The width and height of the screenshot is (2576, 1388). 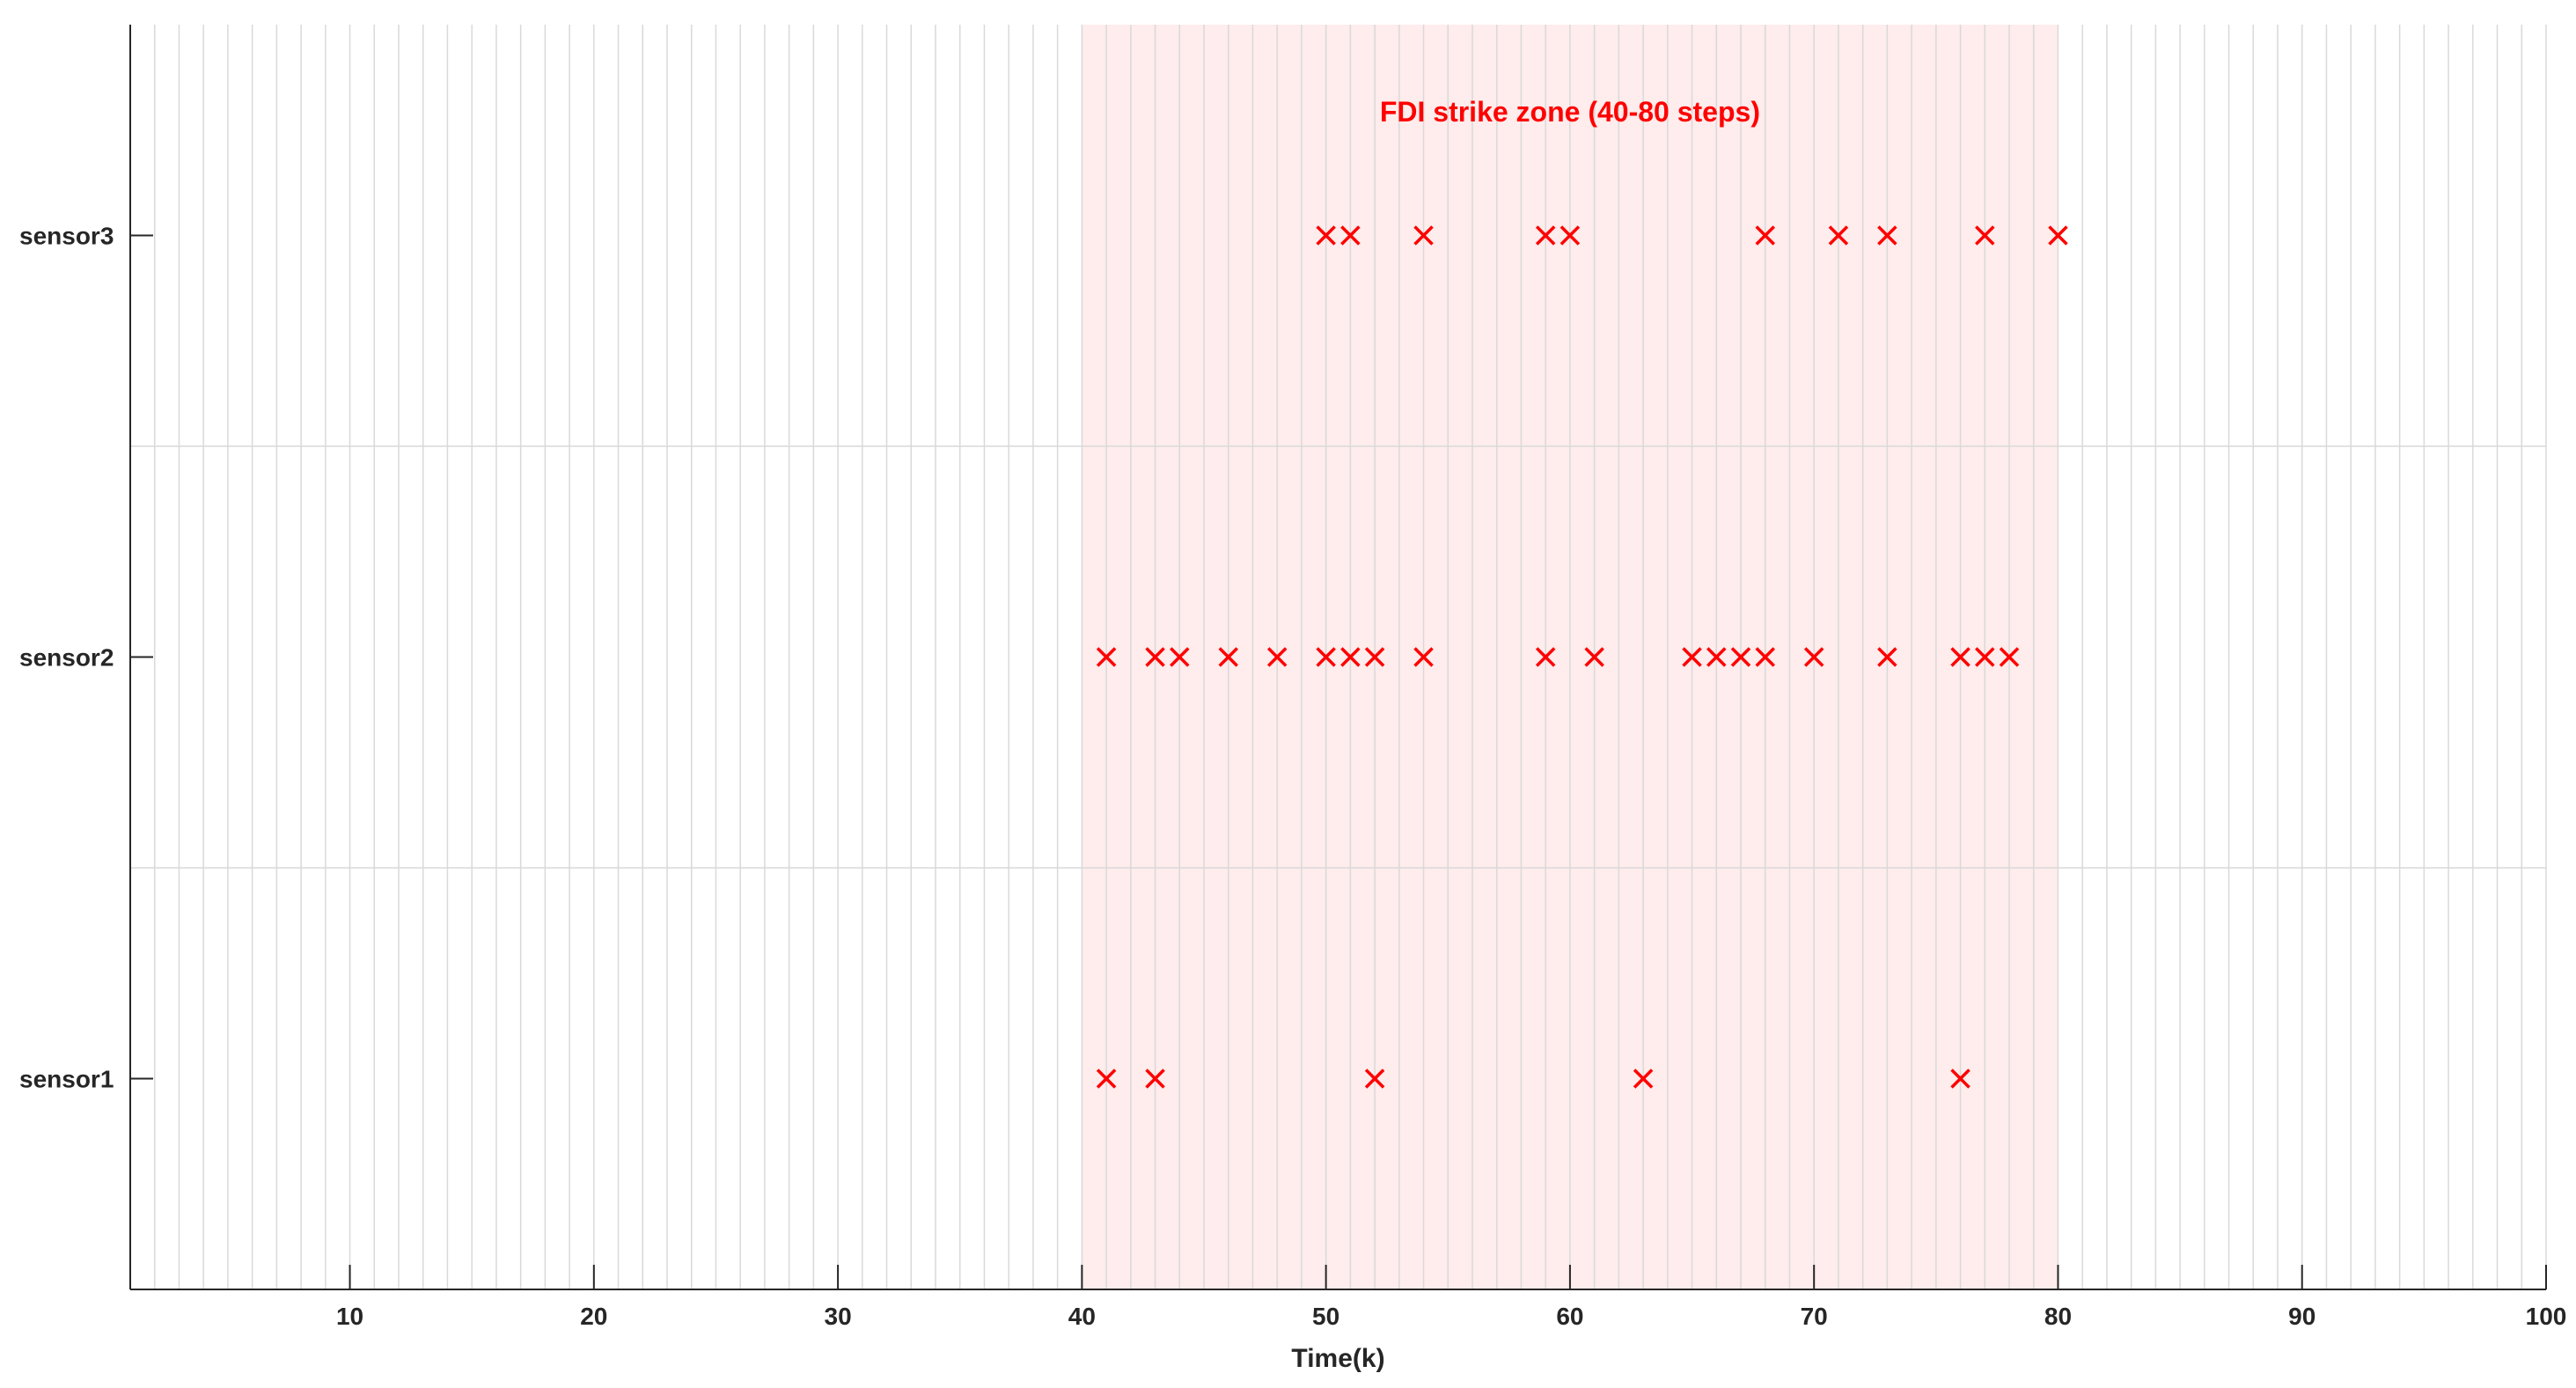 What do you see at coordinates (1325, 1316) in the screenshot?
I see `x-tick-label: 50` at bounding box center [1325, 1316].